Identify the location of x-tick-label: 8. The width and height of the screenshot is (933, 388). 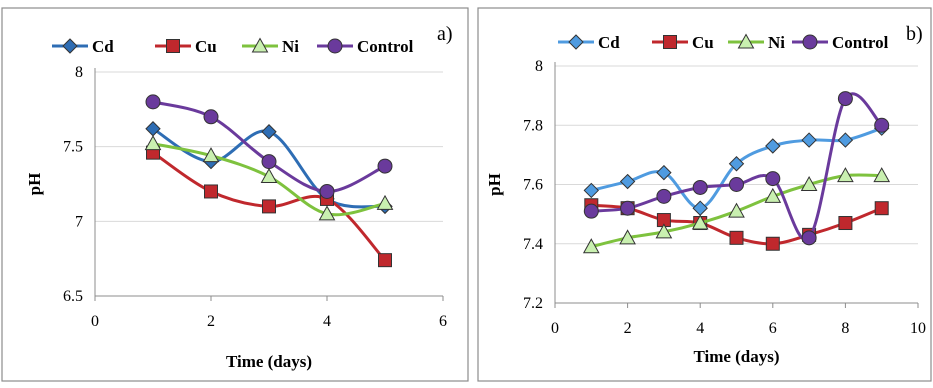
(845, 328).